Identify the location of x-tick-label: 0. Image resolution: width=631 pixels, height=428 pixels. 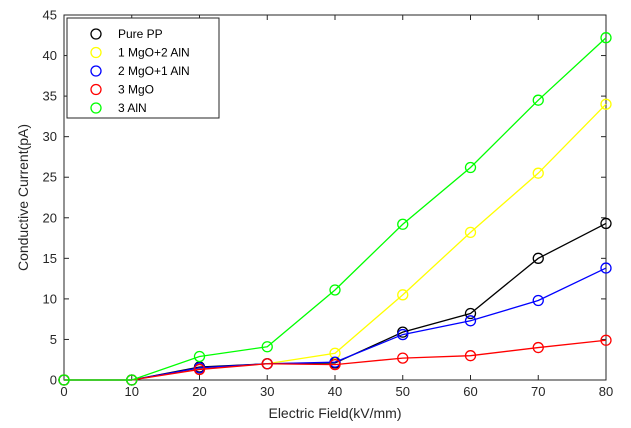
(63, 391).